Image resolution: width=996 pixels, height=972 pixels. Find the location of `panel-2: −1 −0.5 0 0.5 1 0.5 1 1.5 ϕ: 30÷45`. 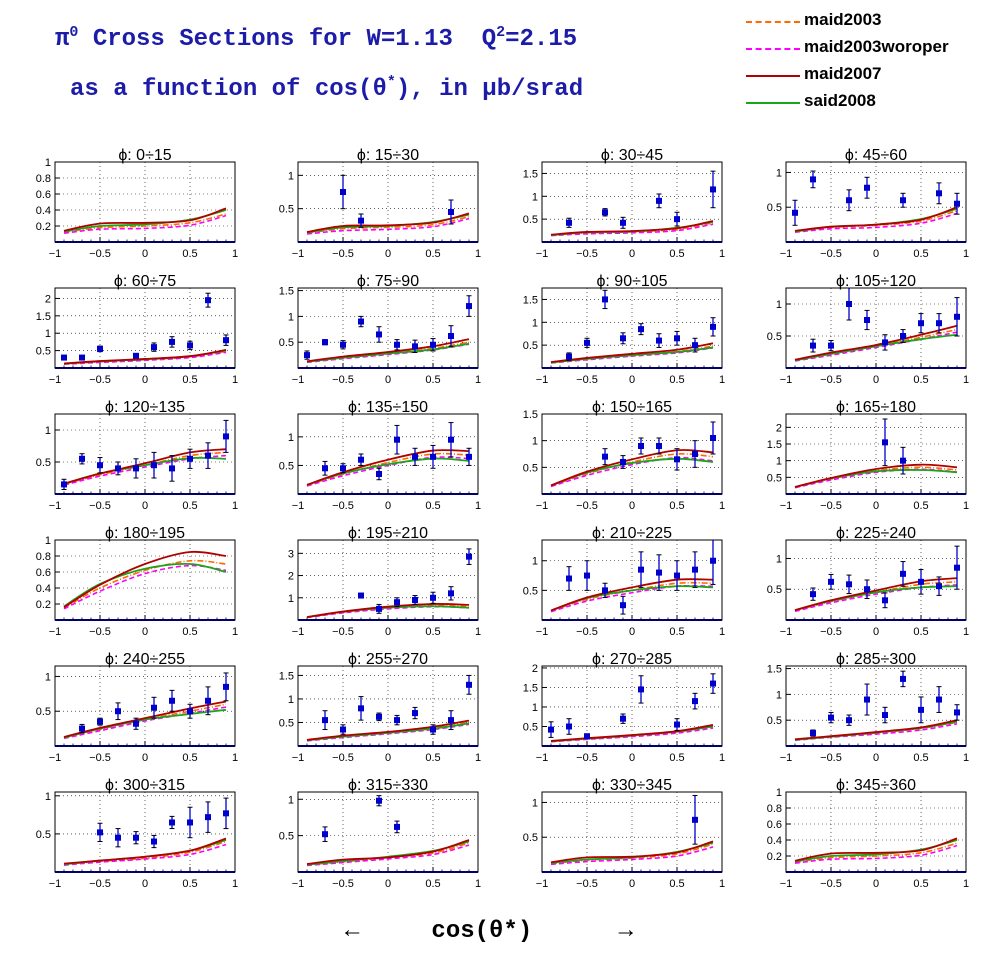

panel-2: −1 −0.5 0 0.5 1 0.5 1 1.5 ϕ: 30÷45 is located at coordinates (624, 203).